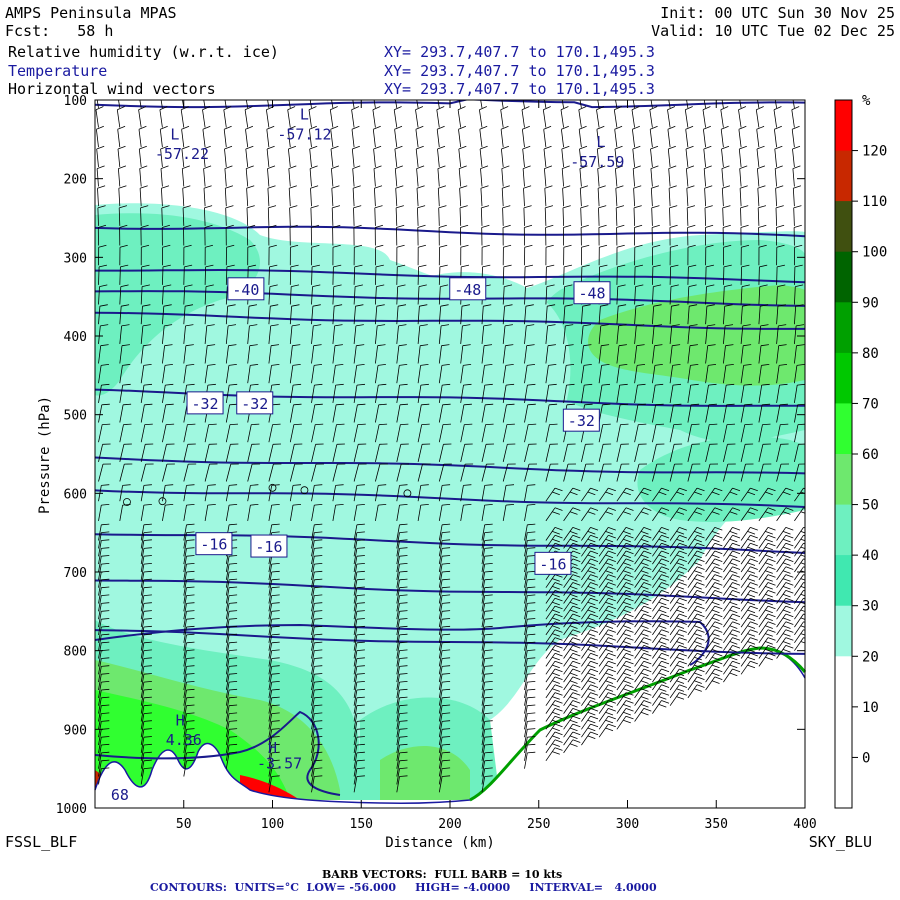 The width and height of the screenshot is (900, 900). What do you see at coordinates (192, 745) in the screenshot?
I see `rh-region-lower-core` at bounding box center [192, 745].